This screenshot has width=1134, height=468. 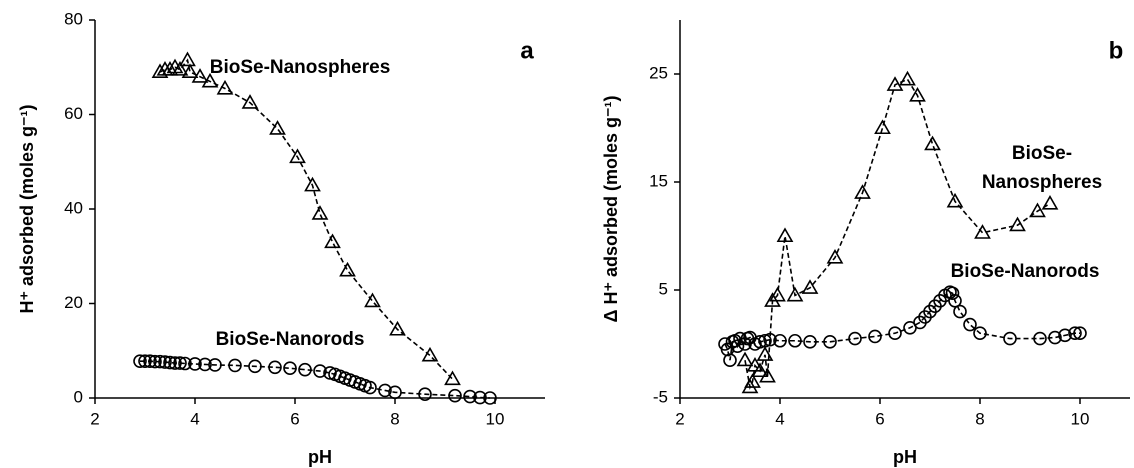 I want to click on y-axis-label: Δ H⁺ adsorbed (moles g⁻¹), so click(x=611, y=209).